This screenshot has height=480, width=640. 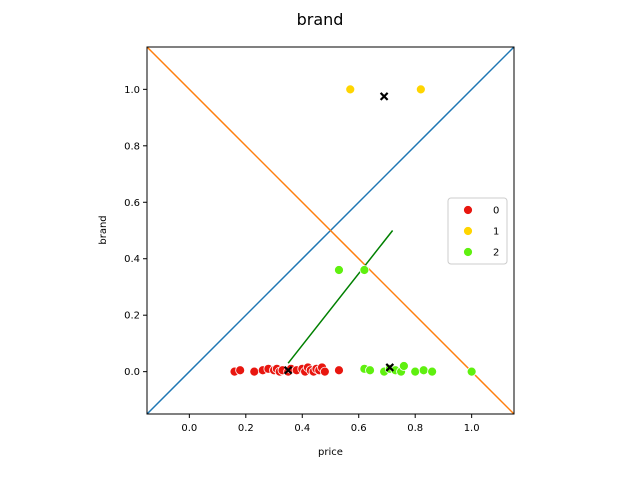 I want to click on y-tick-label: 1.0, so click(x=132, y=90).